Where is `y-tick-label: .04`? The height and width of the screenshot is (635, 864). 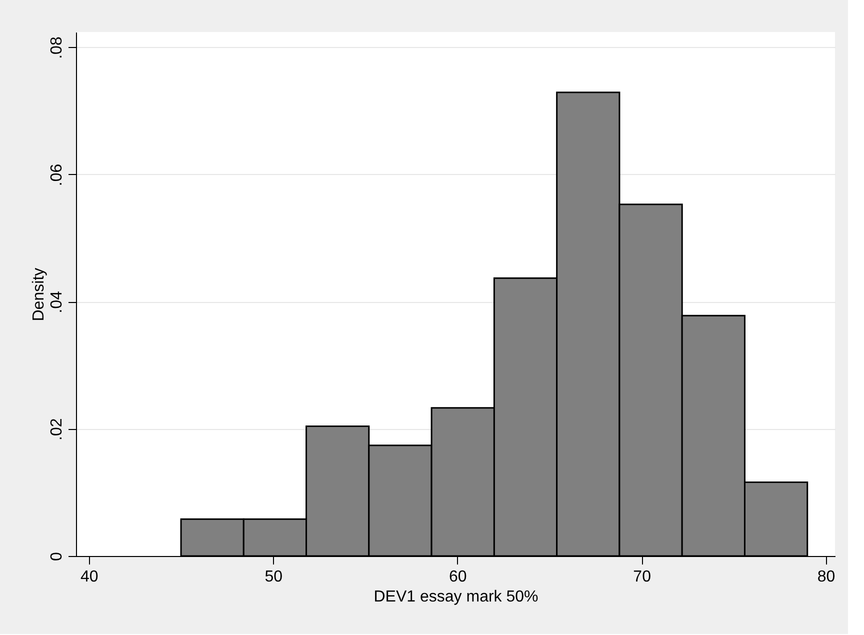 y-tick-label: .04 is located at coordinates (57, 302).